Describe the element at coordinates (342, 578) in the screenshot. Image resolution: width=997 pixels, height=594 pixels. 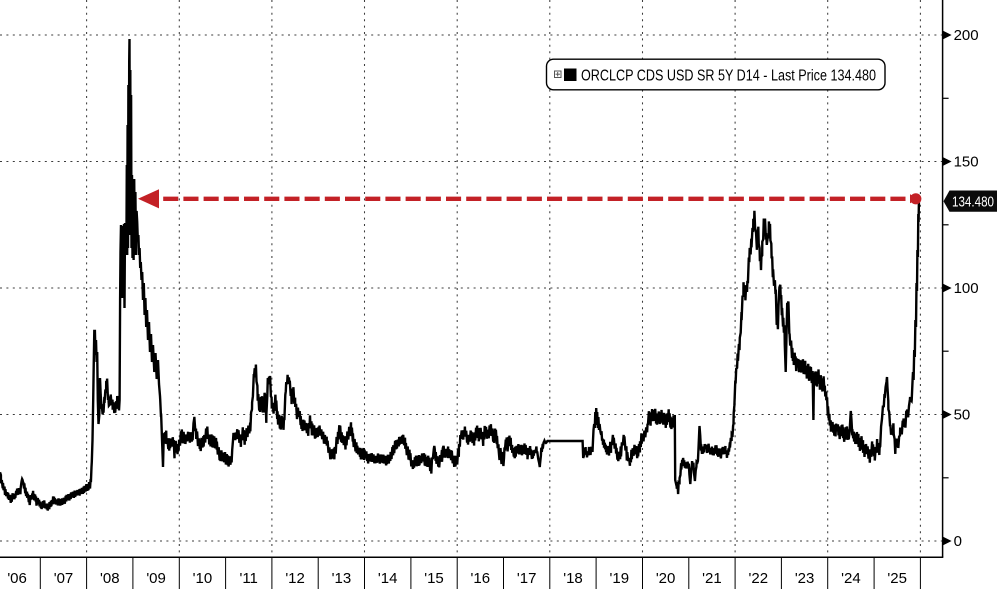
I see `svg-text: '13` at that location.